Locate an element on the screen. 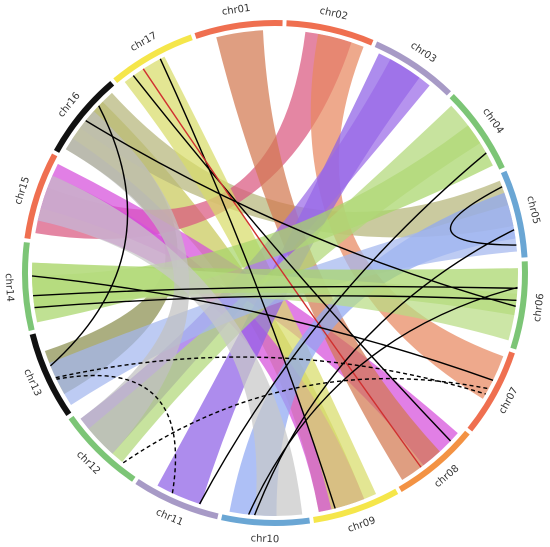  segment-chr03 is located at coordinates (413, 68).